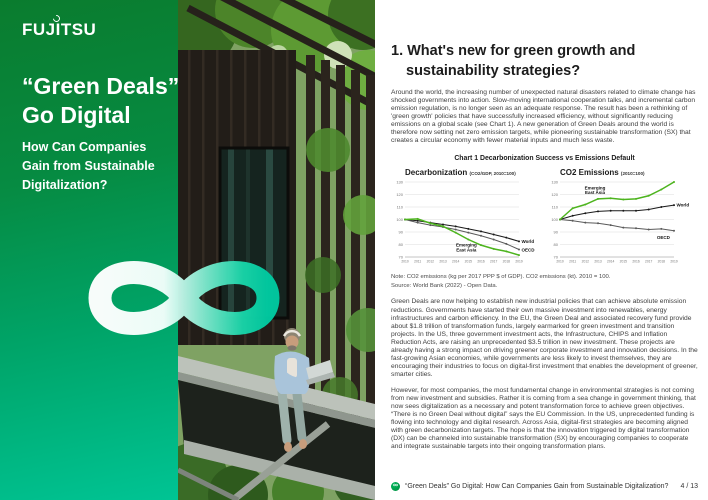 The width and height of the screenshot is (708, 500). What do you see at coordinates (76, 114) in the screenshot?
I see `cover-title-line2: Go Digital` at bounding box center [76, 114].